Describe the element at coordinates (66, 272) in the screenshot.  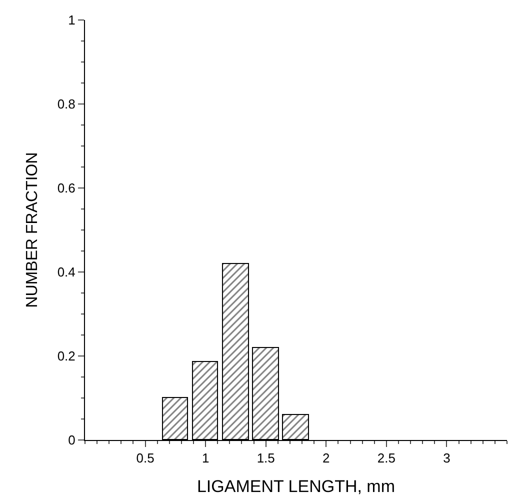
I see `y-tick-label: 0.4` at that location.